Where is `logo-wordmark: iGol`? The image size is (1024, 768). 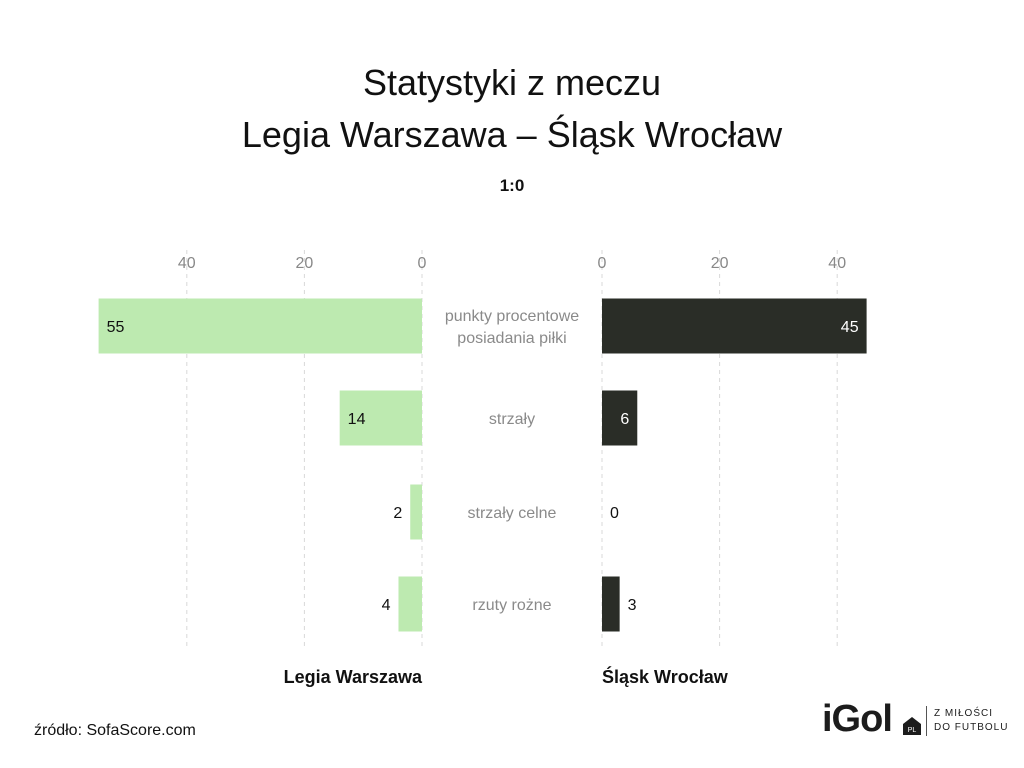
logo-wordmark: iGol is located at coordinates (857, 719).